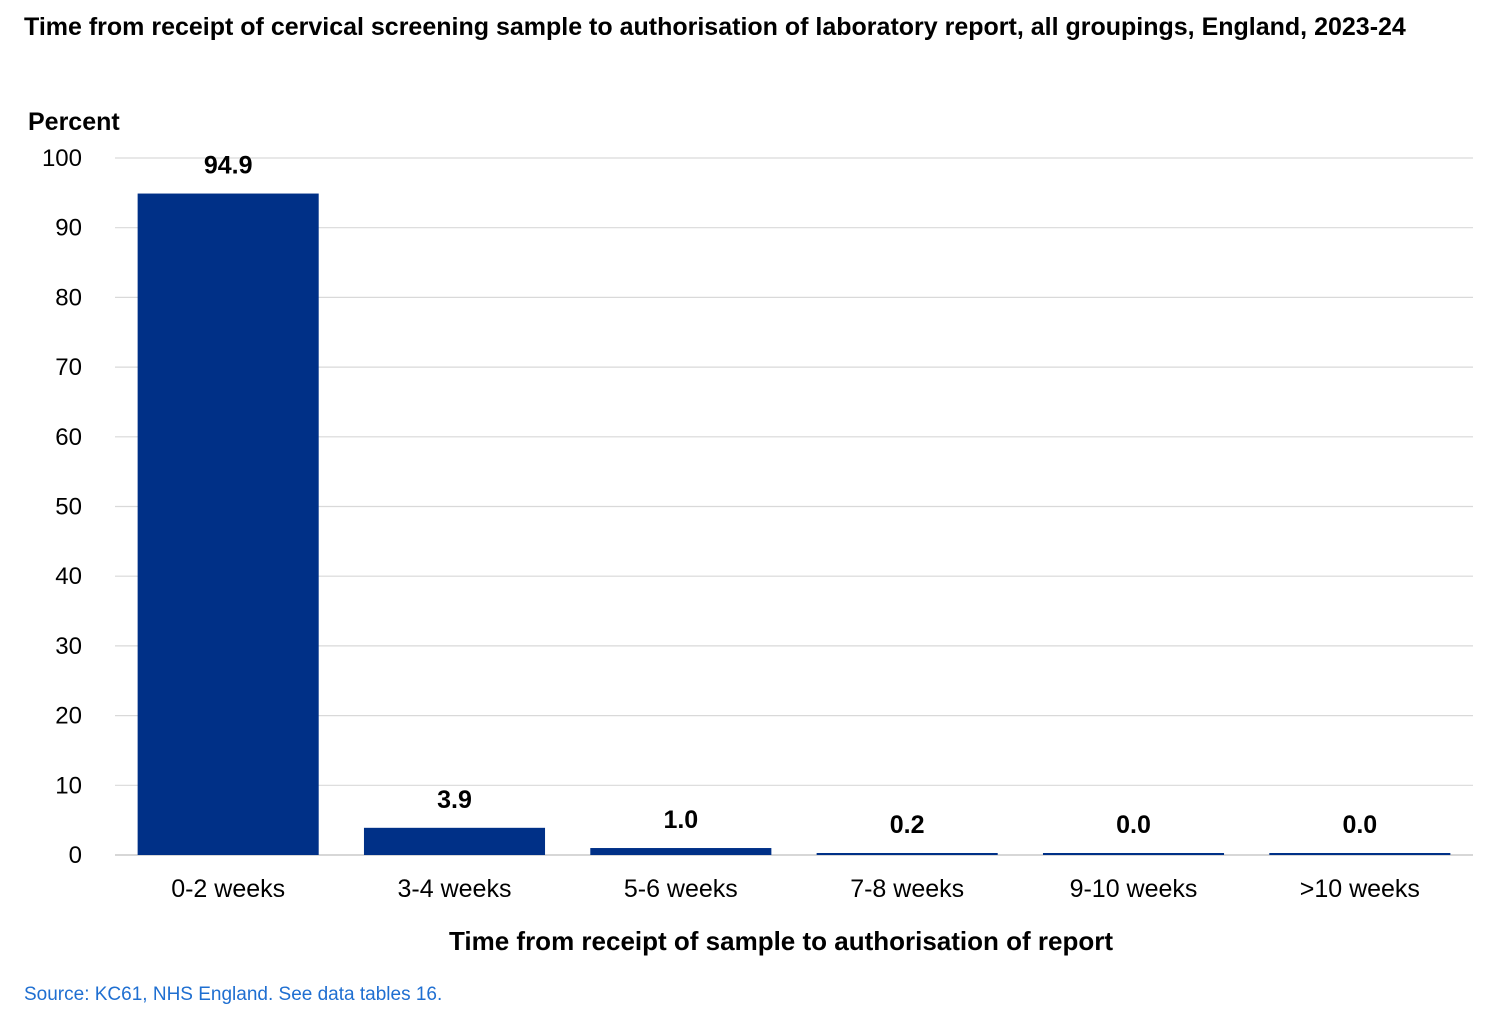  Describe the element at coordinates (68, 367) in the screenshot. I see `y-tick-label: 70` at that location.